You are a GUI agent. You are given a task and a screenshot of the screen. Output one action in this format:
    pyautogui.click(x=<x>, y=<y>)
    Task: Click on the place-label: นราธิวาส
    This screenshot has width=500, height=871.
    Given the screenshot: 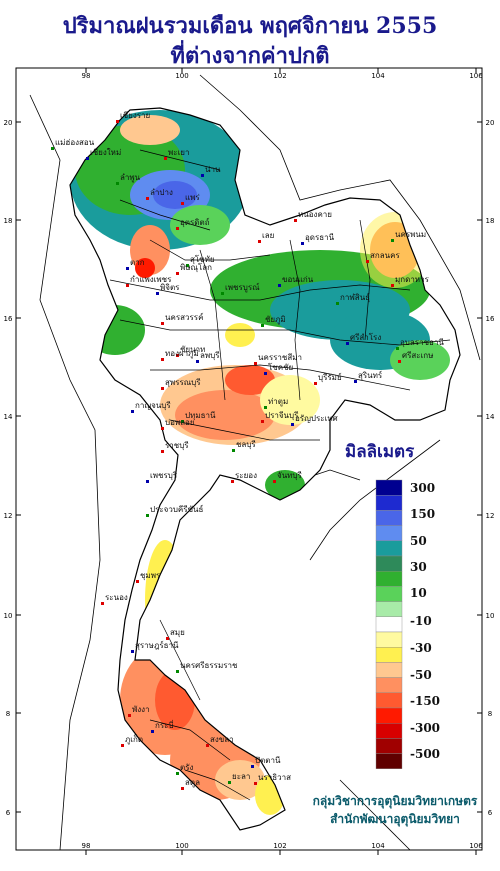 What is the action you would take?
    pyautogui.click(x=274, y=777)
    